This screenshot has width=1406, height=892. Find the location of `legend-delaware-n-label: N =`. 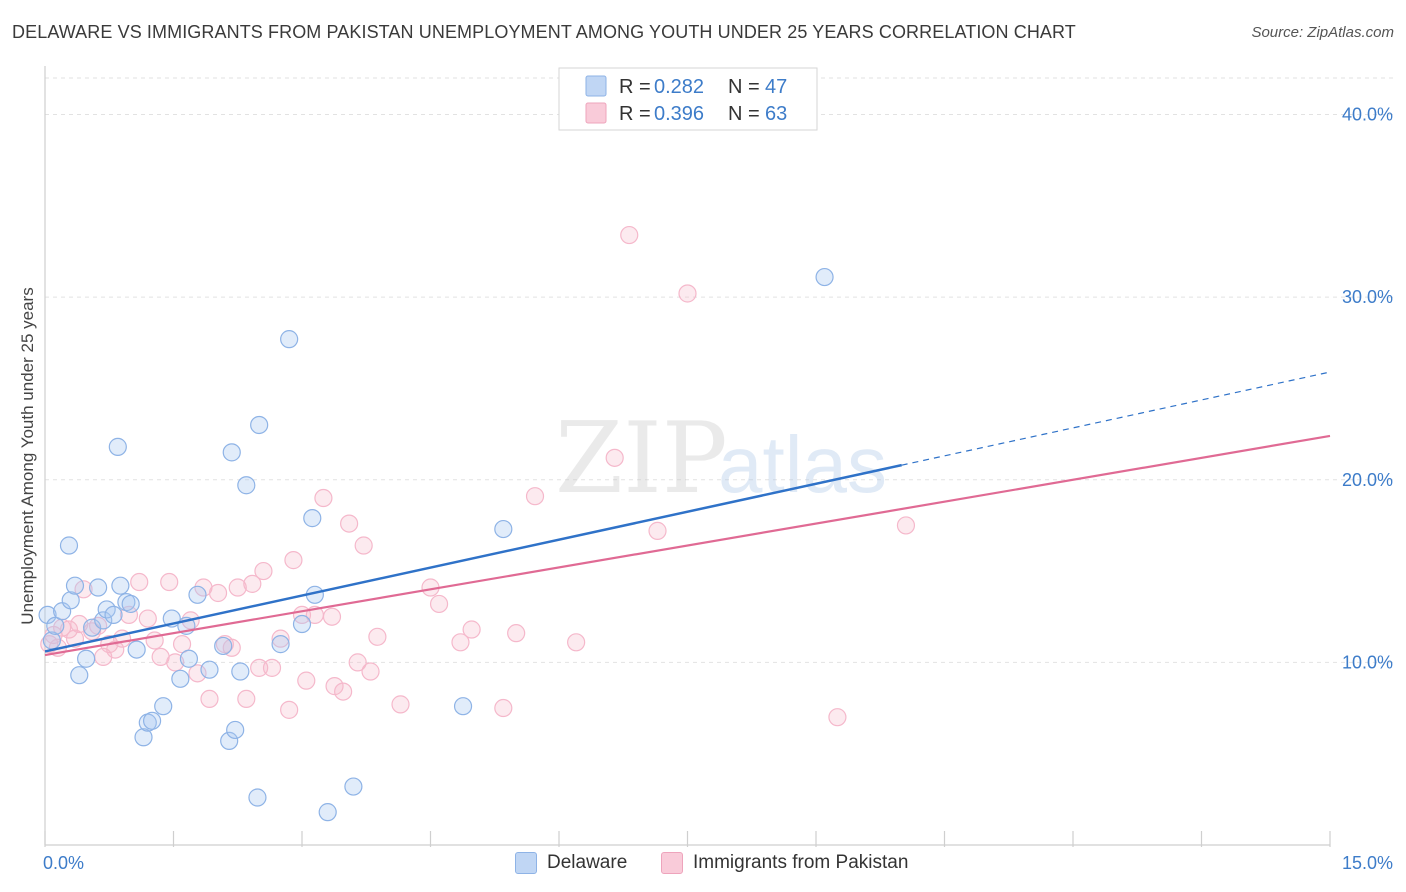

legend-delaware-n-label: N = is located at coordinates (744, 87).